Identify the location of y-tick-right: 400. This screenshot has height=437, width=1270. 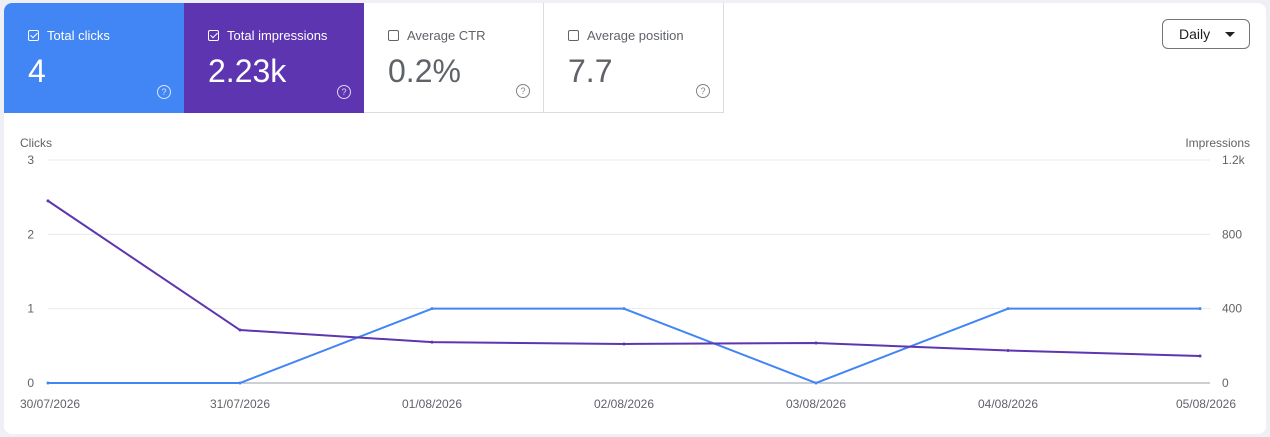
(1232, 309).